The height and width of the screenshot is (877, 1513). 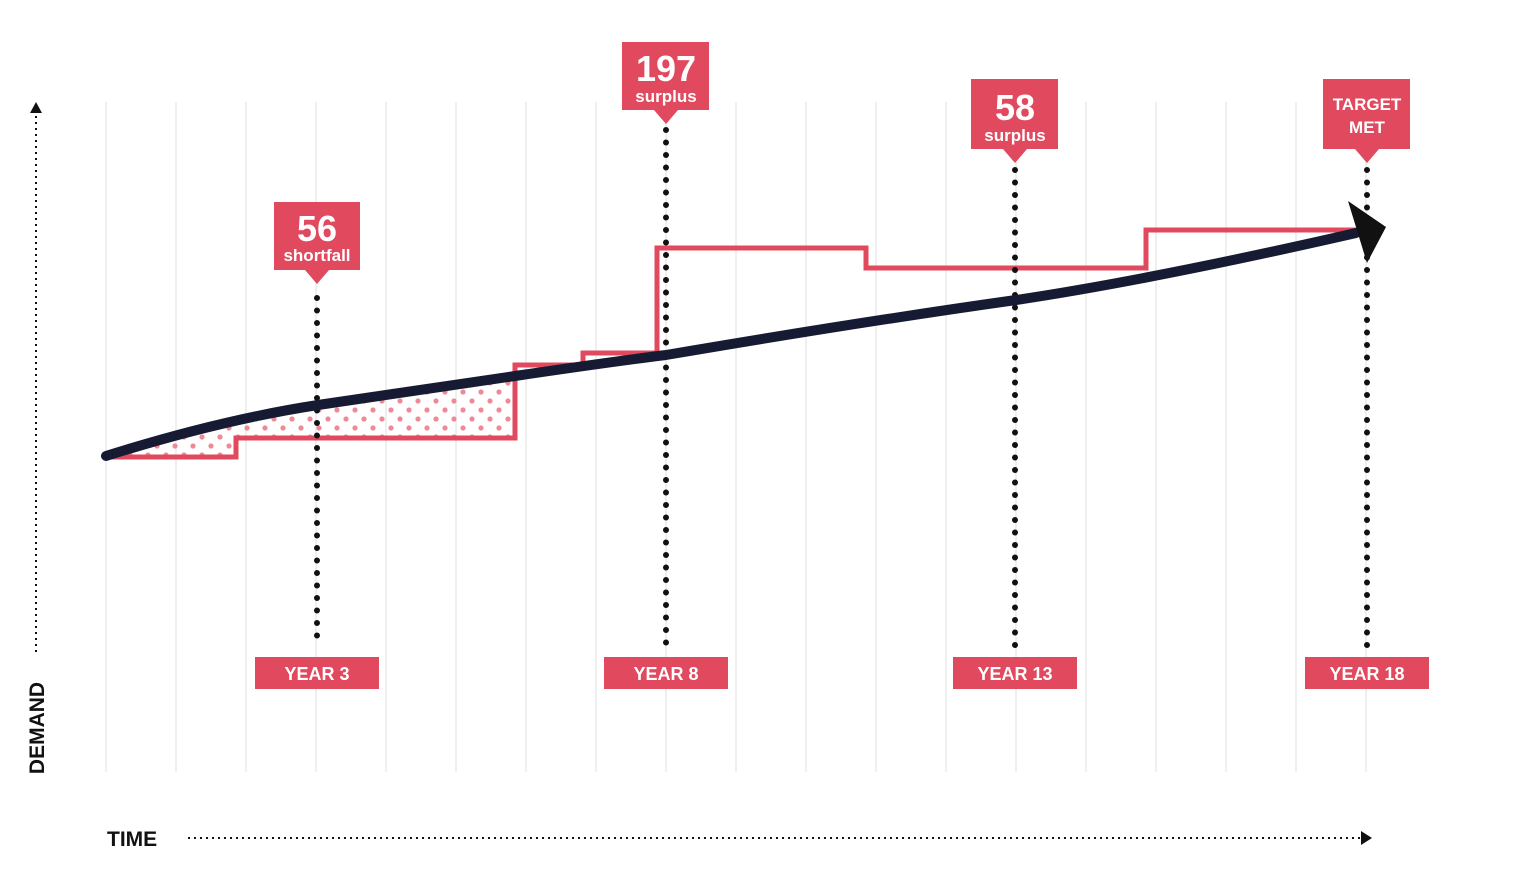 What do you see at coordinates (36, 107) in the screenshot?
I see `y-axis-arrow-icon` at bounding box center [36, 107].